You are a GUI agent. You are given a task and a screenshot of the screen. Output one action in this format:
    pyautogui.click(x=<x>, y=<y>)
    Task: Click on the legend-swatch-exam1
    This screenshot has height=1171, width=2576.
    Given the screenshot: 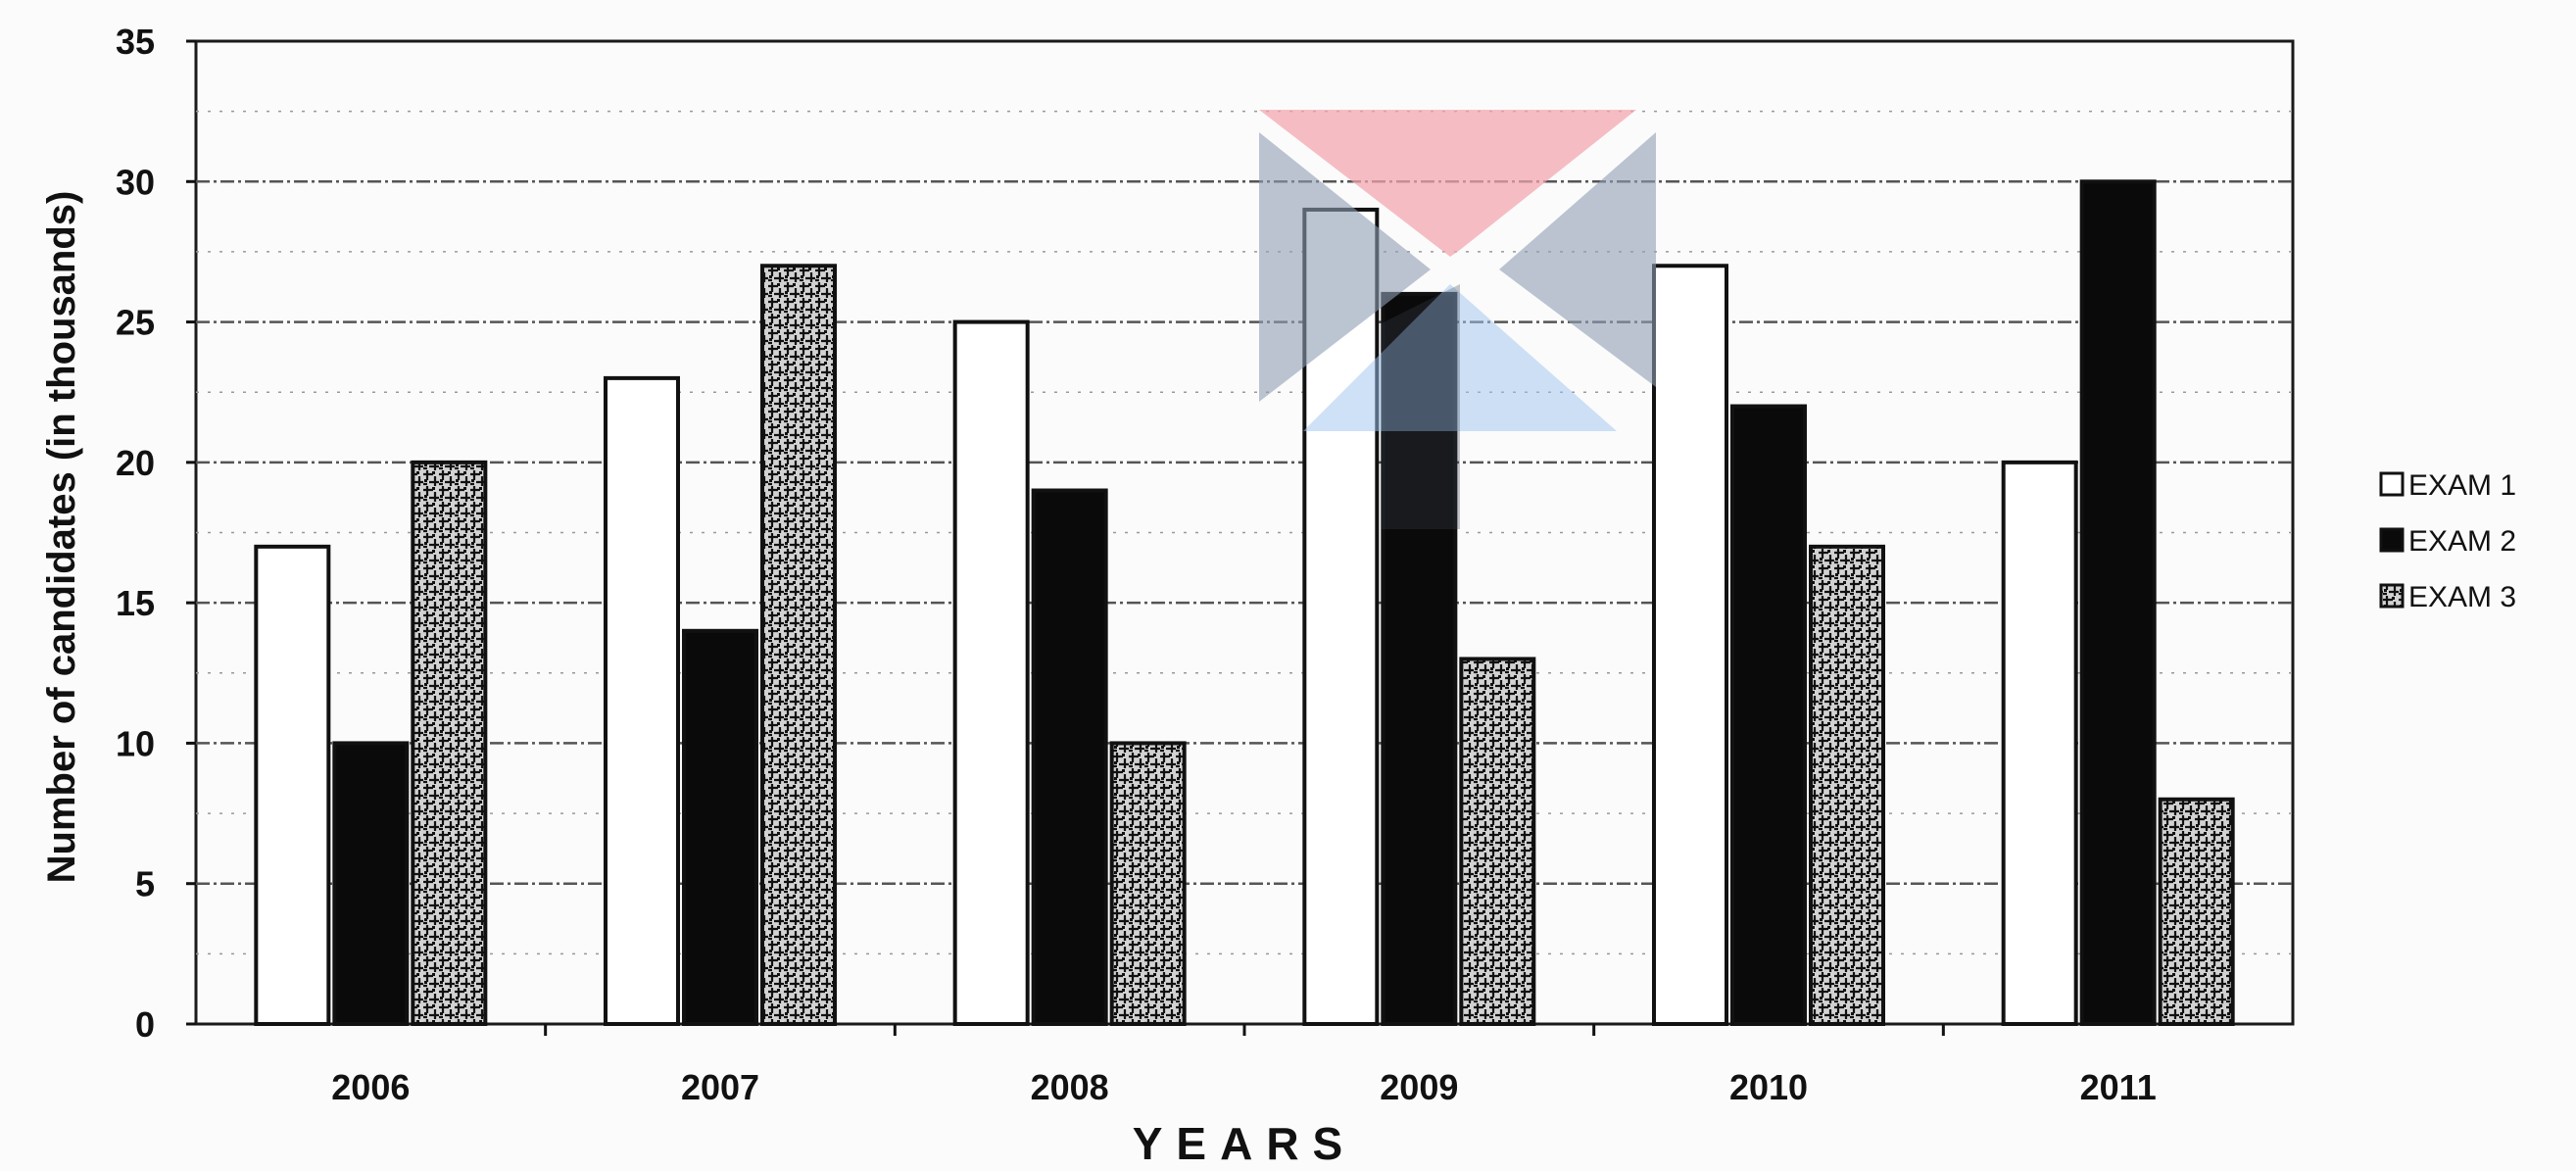 What is the action you would take?
    pyautogui.click(x=2392, y=484)
    